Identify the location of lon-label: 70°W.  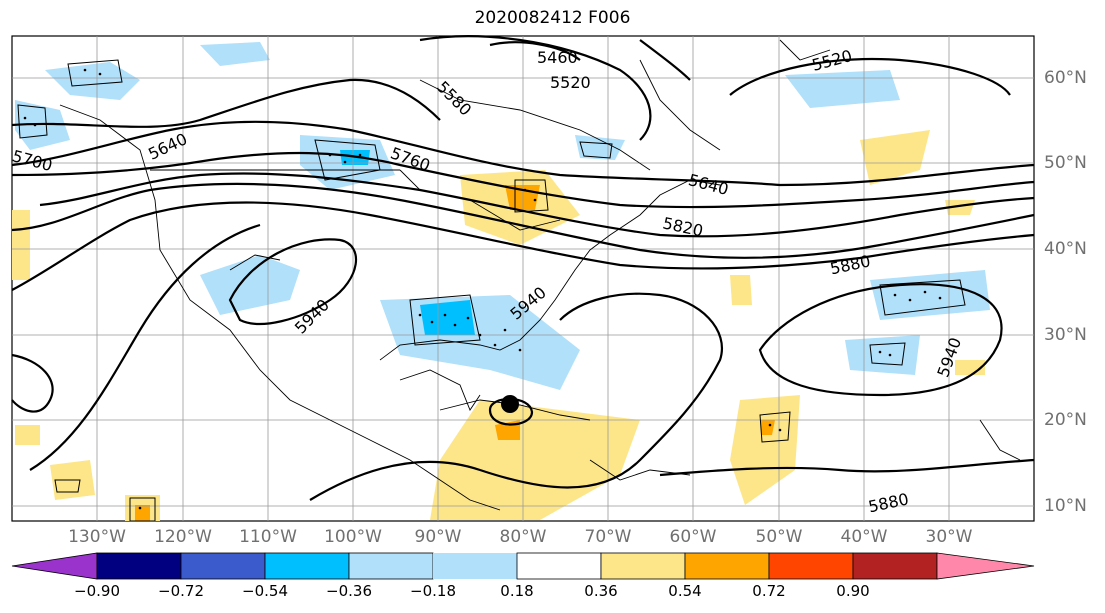
(608, 537).